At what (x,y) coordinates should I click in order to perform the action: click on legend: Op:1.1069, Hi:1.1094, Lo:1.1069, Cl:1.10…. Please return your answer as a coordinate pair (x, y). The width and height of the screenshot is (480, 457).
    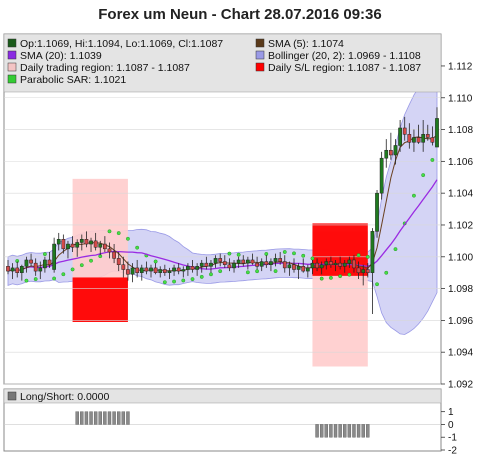
    Looking at the image, I should click on (214, 62).